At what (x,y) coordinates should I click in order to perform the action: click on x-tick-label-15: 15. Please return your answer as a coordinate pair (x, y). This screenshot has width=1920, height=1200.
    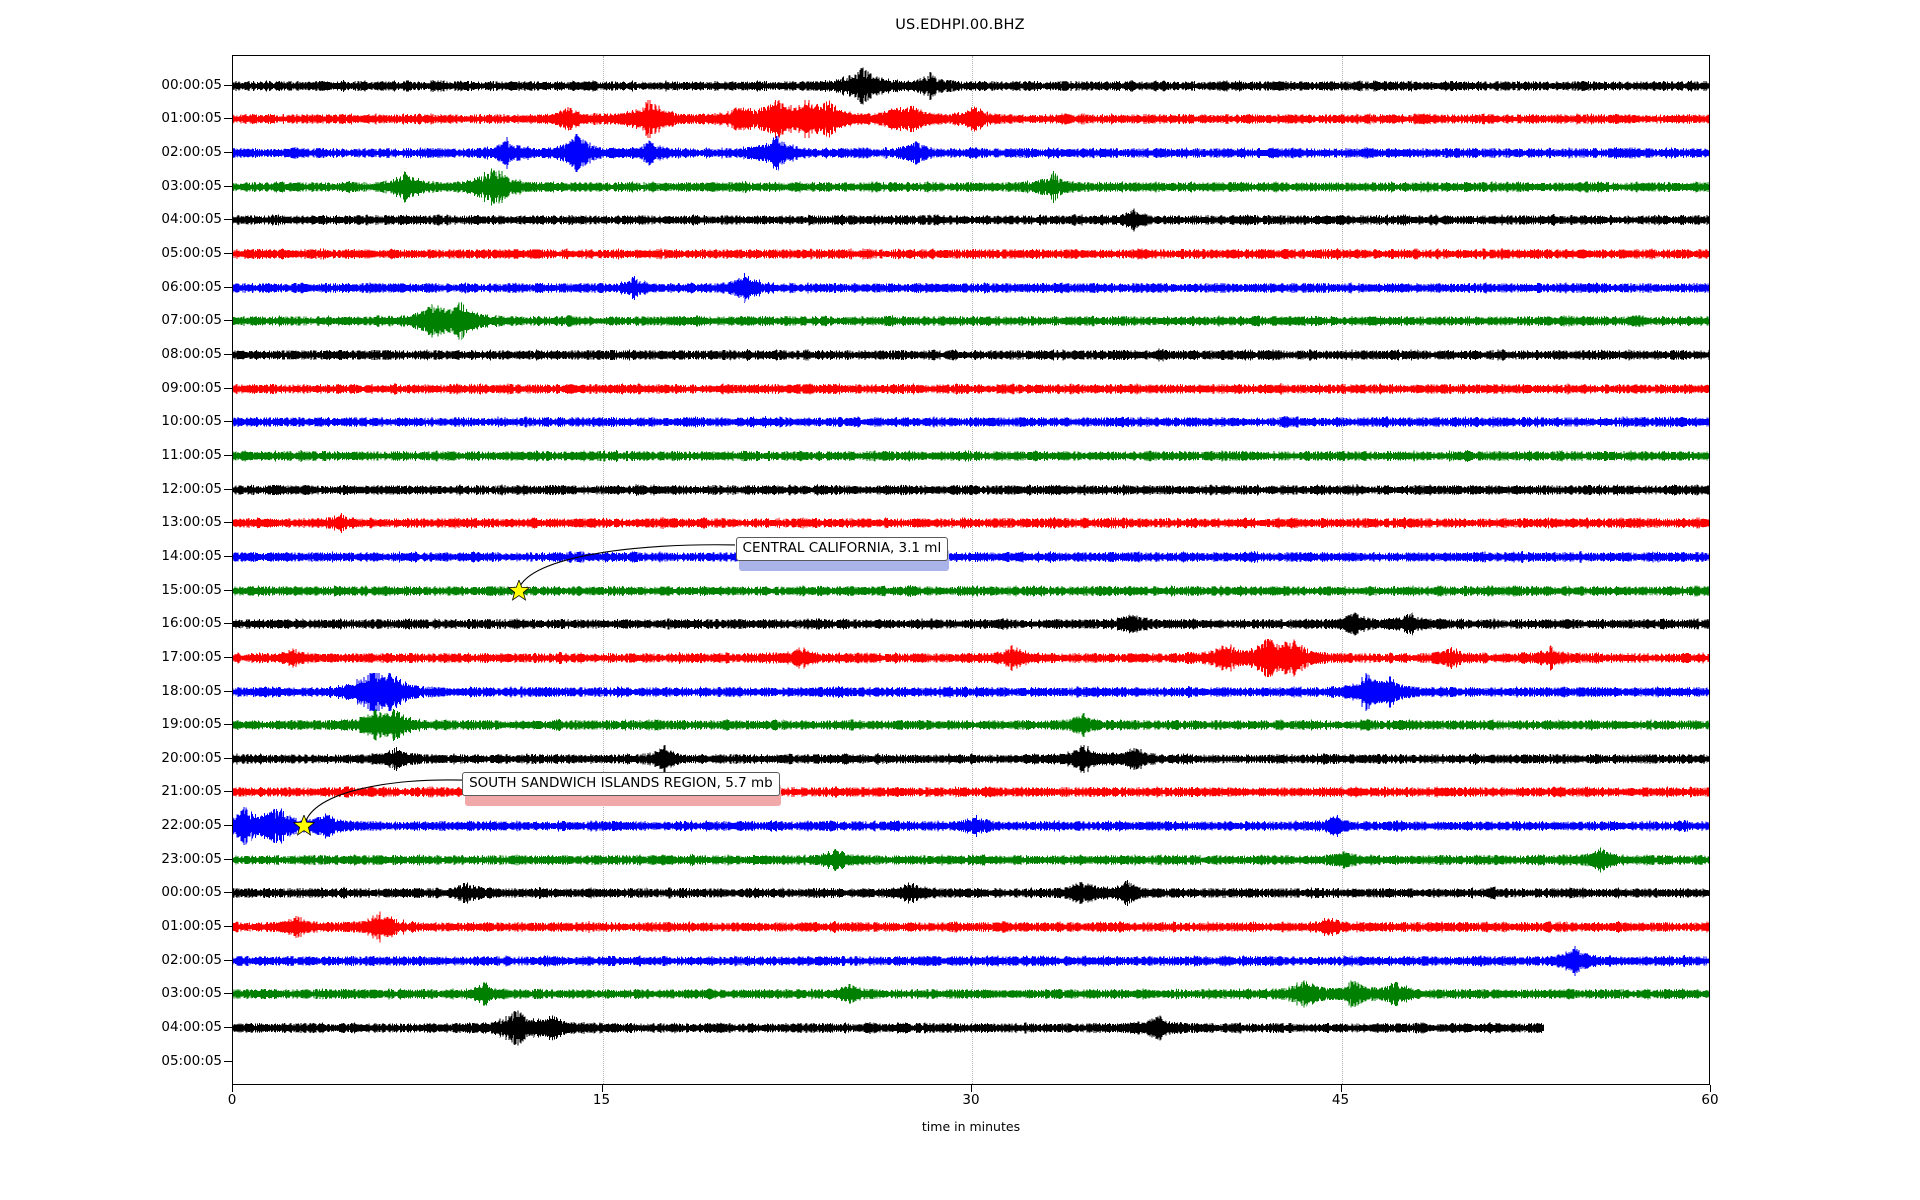
    Looking at the image, I should click on (601, 1100).